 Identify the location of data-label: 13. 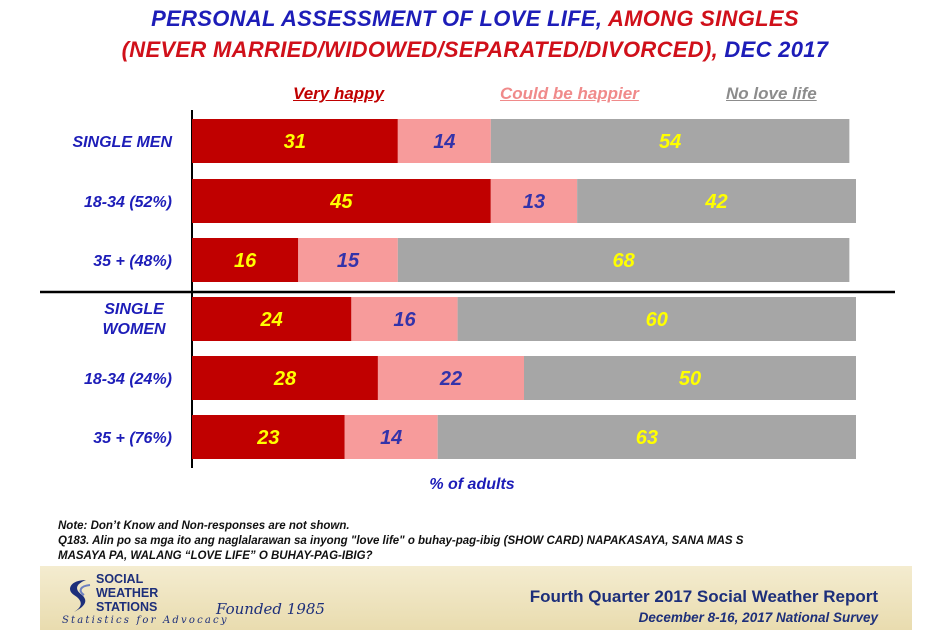
(534, 202).